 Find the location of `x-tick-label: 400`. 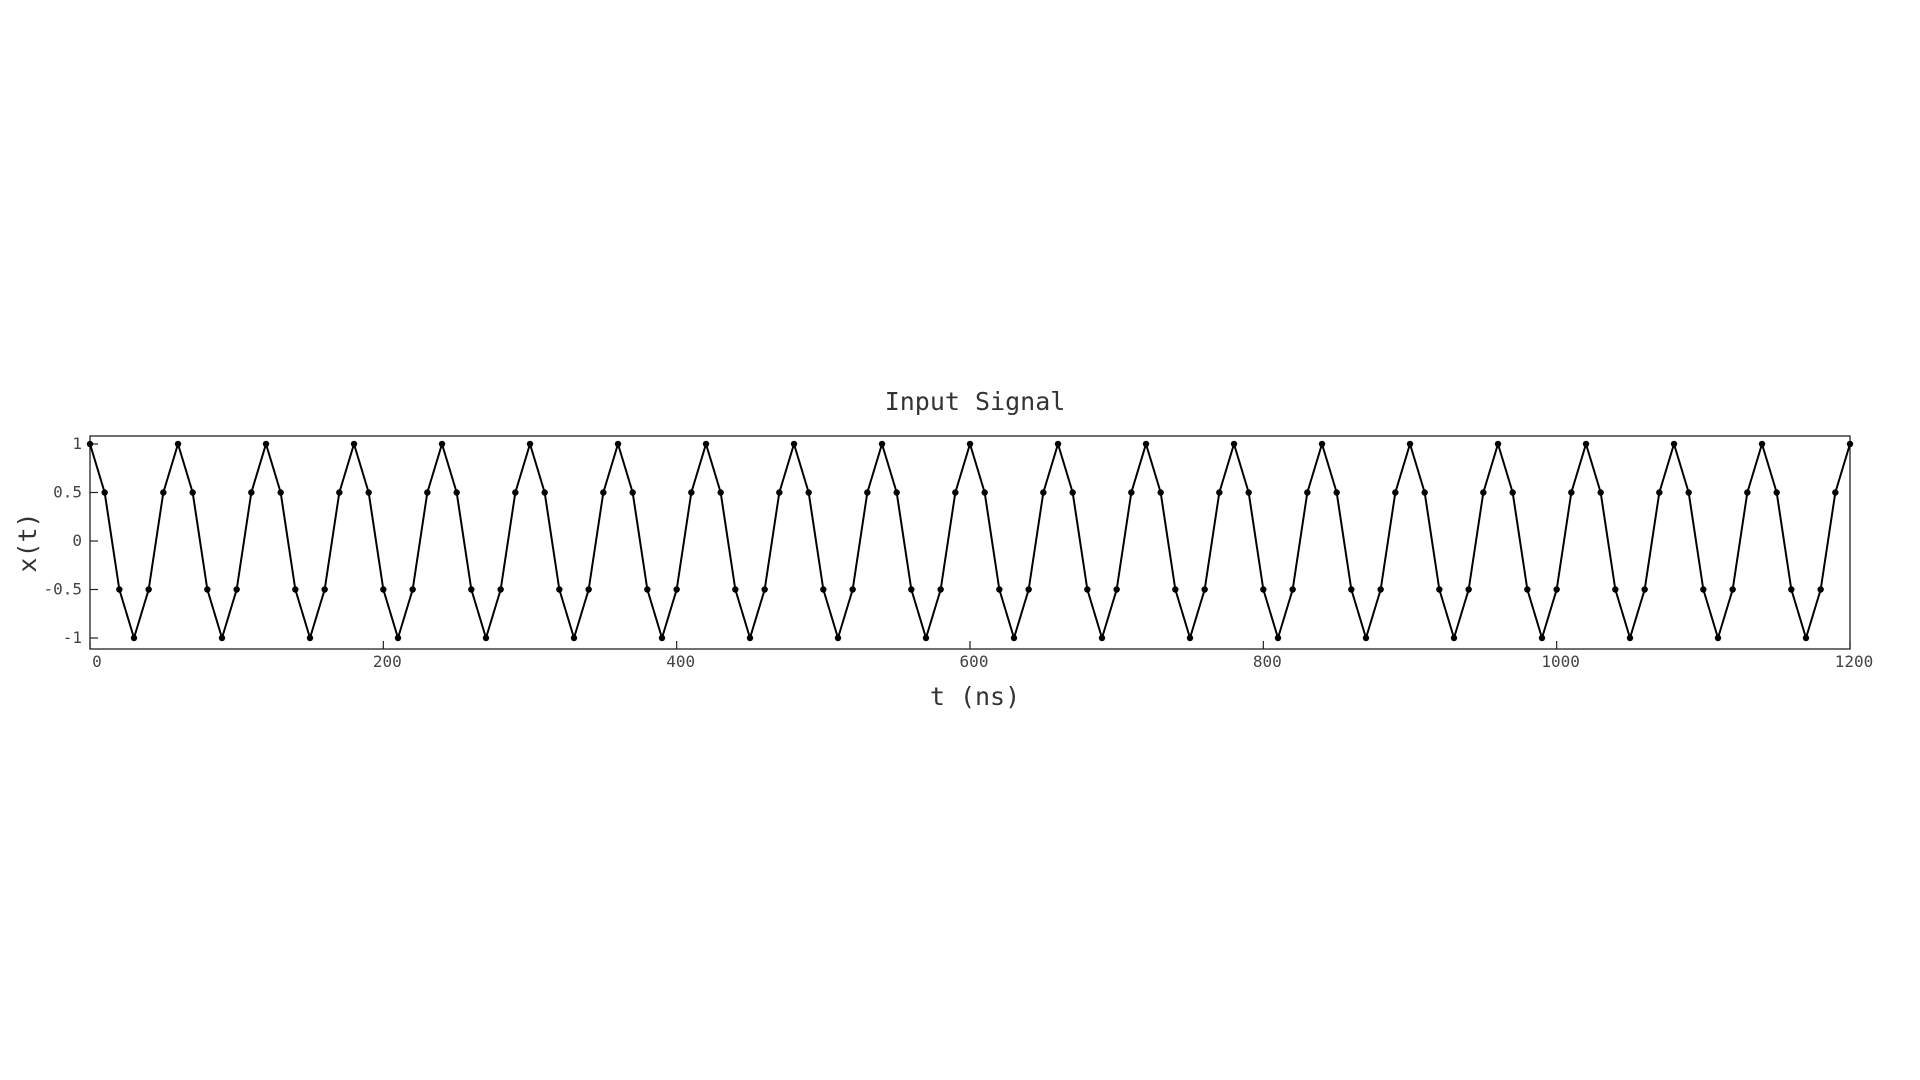

x-tick-label: 400 is located at coordinates (680, 661).